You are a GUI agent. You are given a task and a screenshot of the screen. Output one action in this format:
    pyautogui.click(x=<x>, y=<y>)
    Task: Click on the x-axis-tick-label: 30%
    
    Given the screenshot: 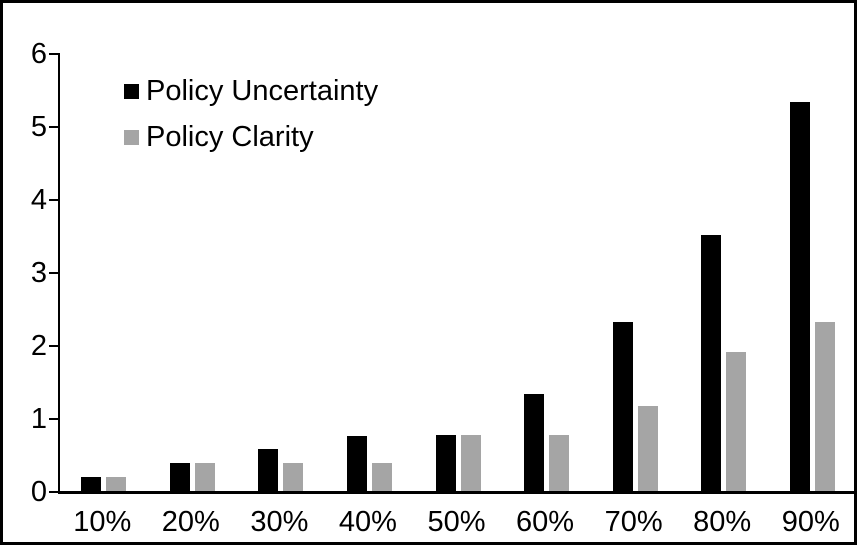 What is the action you would take?
    pyautogui.click(x=279, y=522)
    